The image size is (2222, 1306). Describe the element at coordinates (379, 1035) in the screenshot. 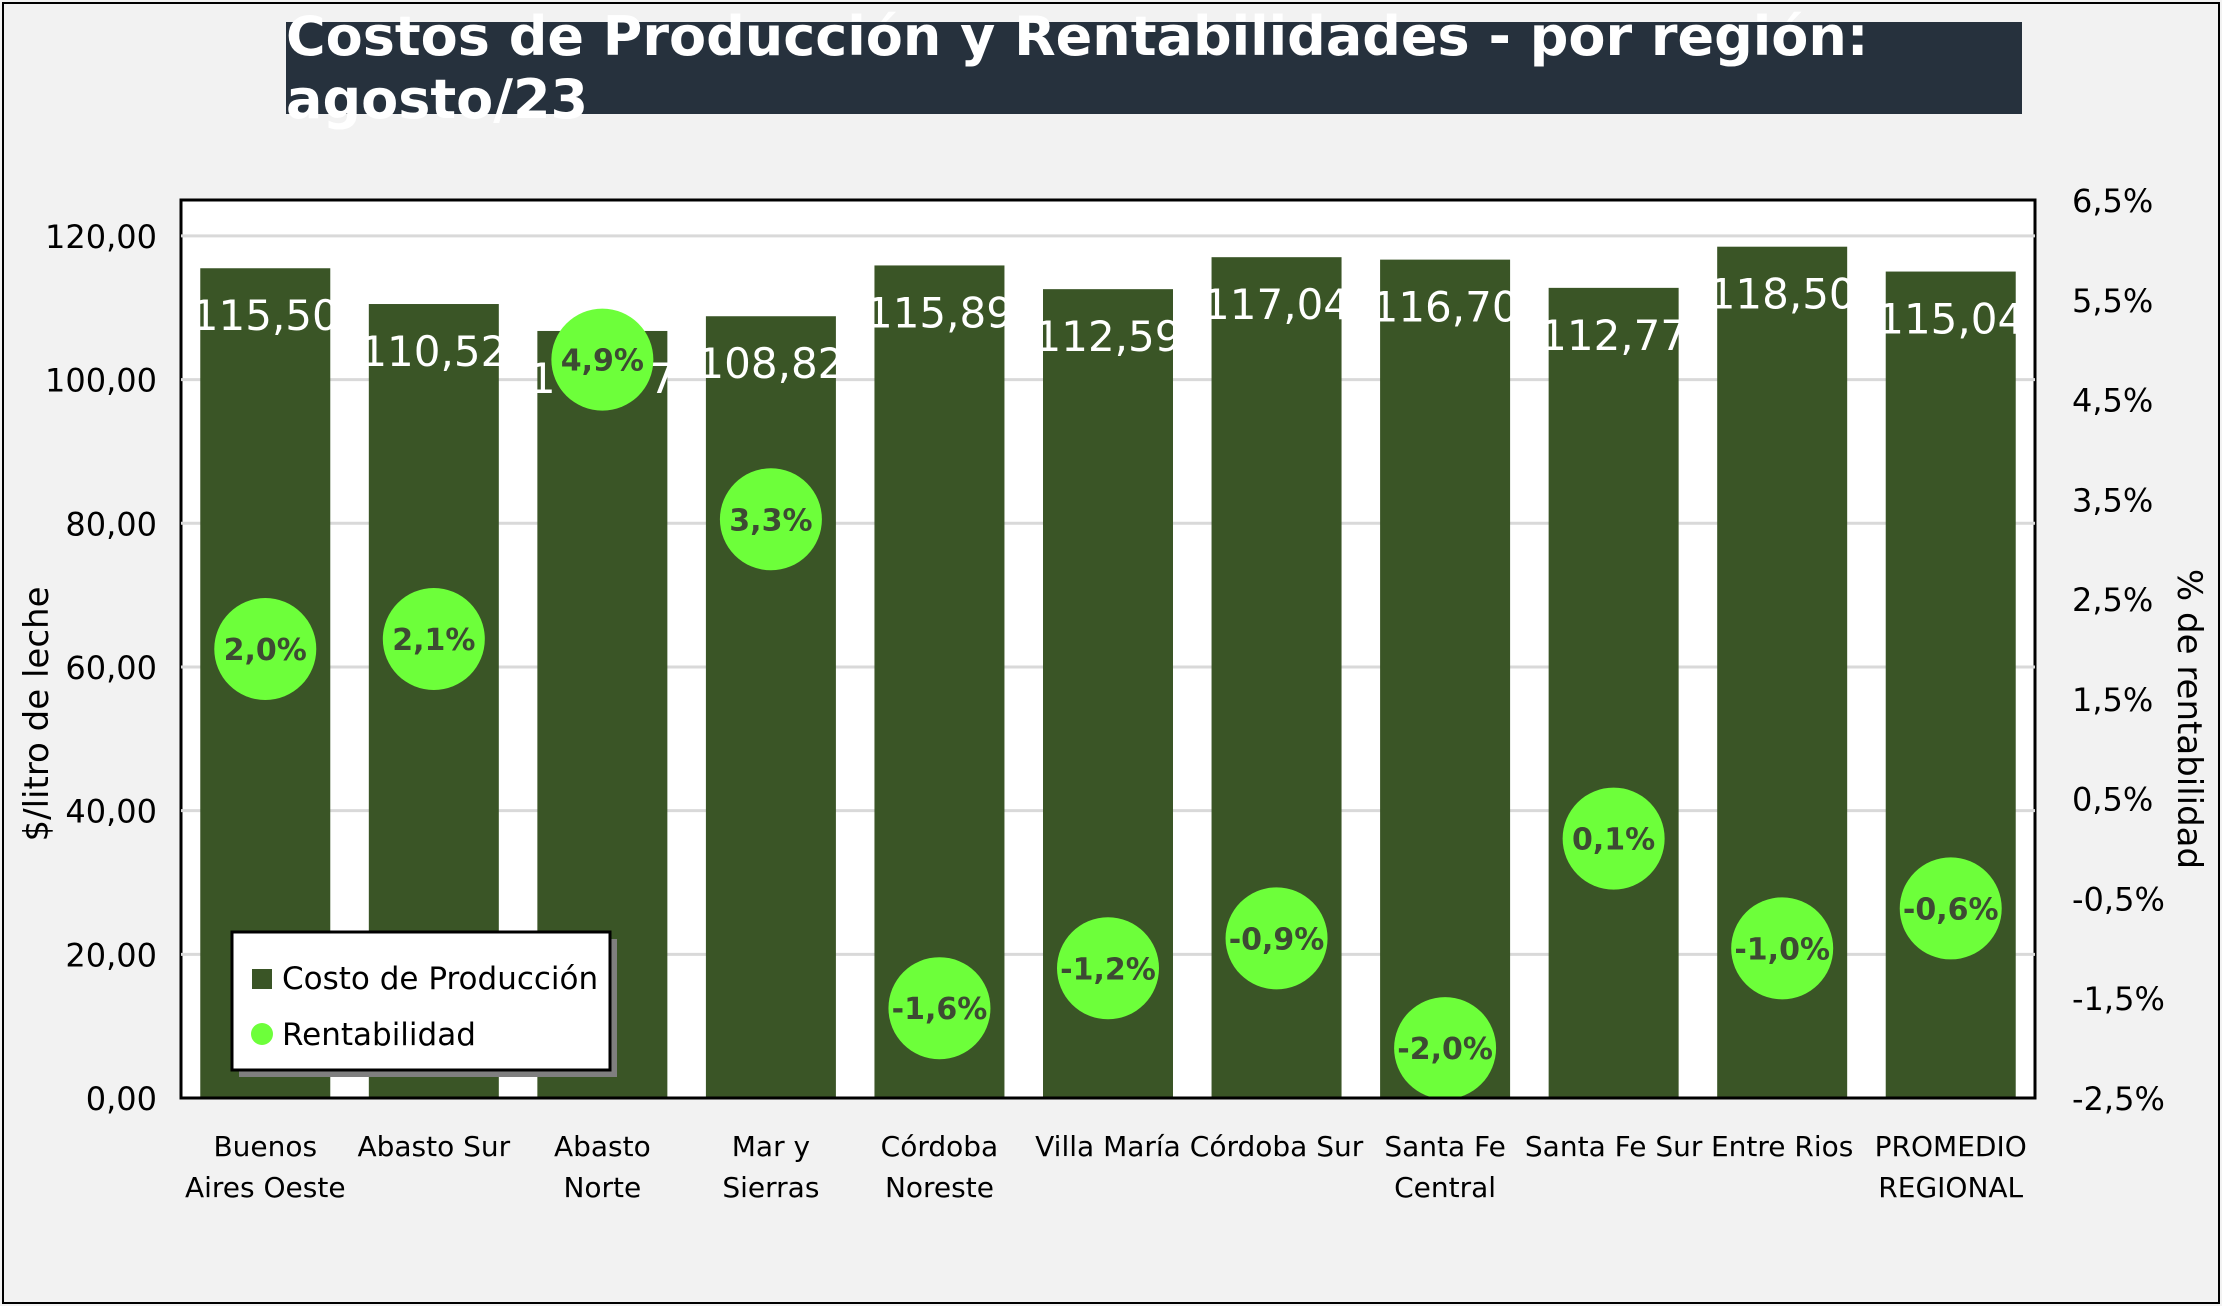

I see `legend-label-rentabilidad: Rentabilidad` at that location.